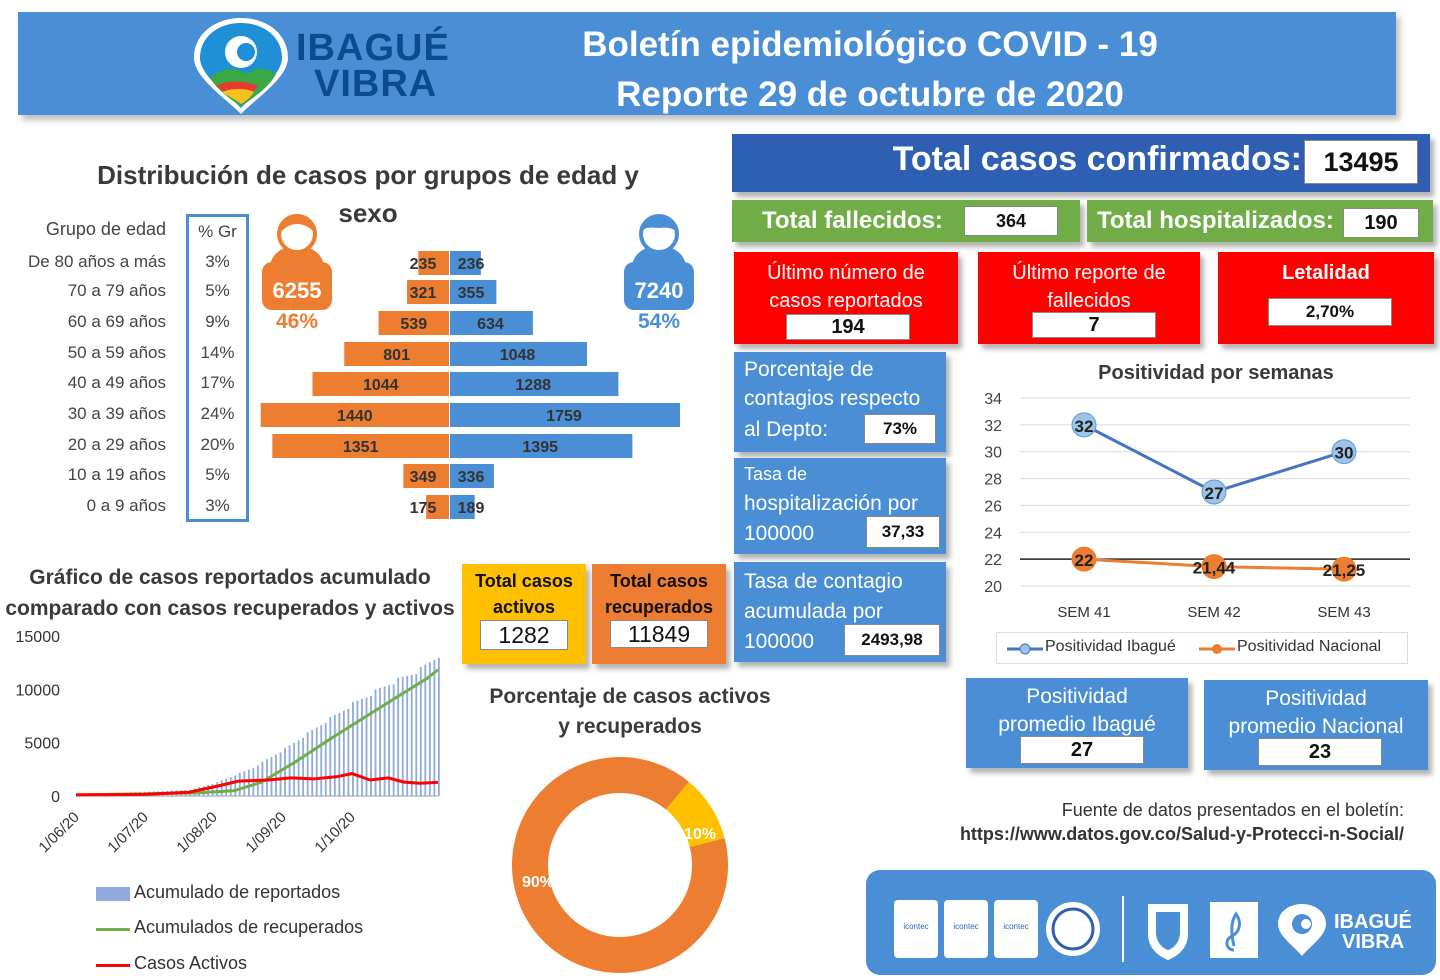 Image resolution: width=1440 pixels, height=980 pixels. I want to click on data-label: 32, so click(1084, 426).